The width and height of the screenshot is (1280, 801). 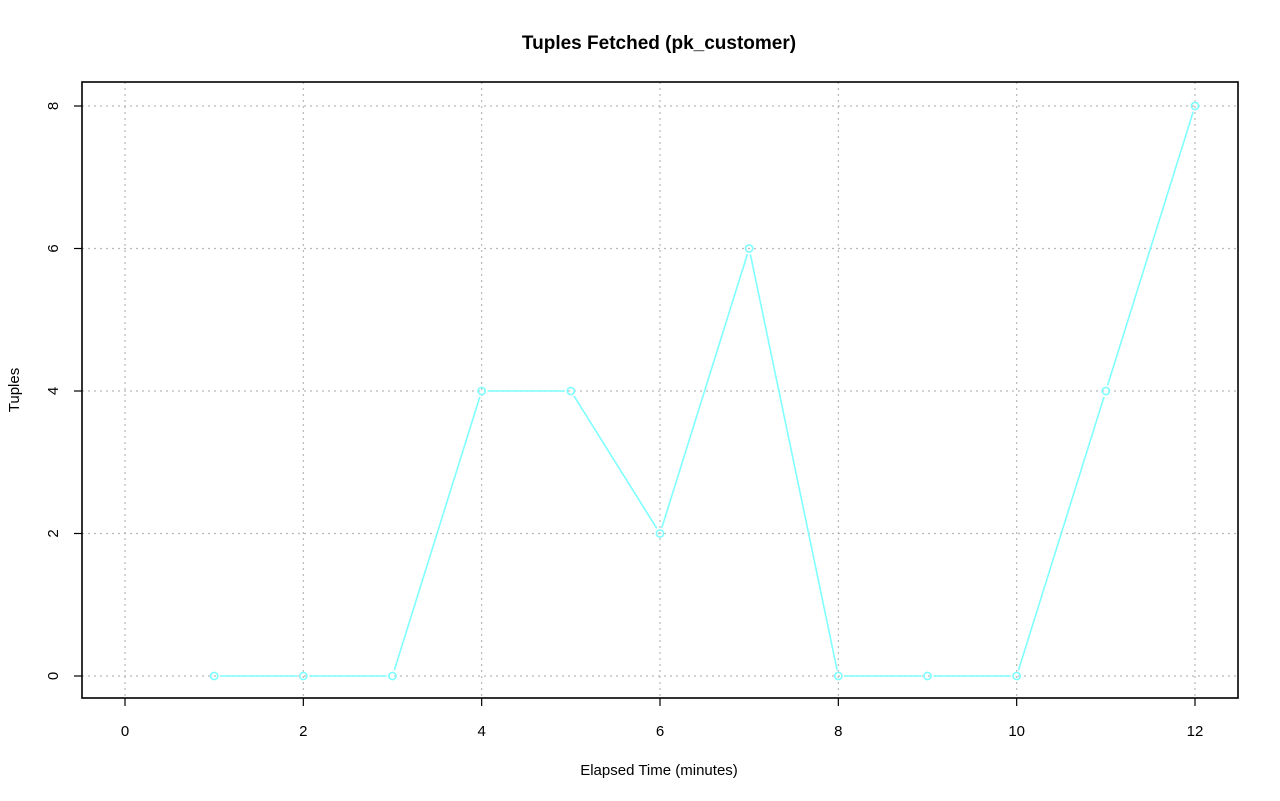 What do you see at coordinates (53, 676) in the screenshot?
I see `y-tick-label: 0` at bounding box center [53, 676].